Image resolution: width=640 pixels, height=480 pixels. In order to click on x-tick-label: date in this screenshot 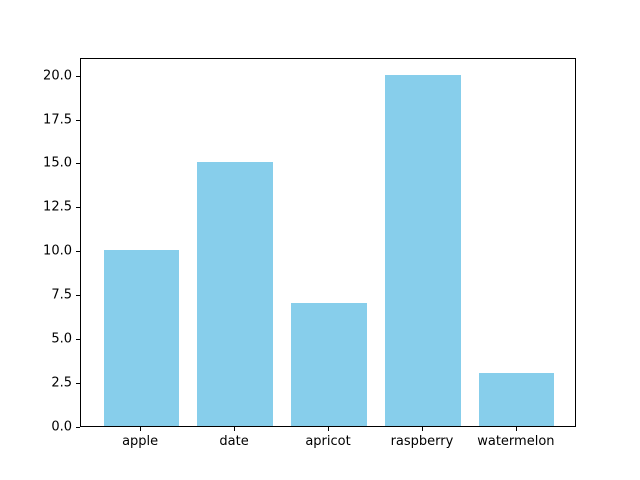, I will do `click(234, 441)`.